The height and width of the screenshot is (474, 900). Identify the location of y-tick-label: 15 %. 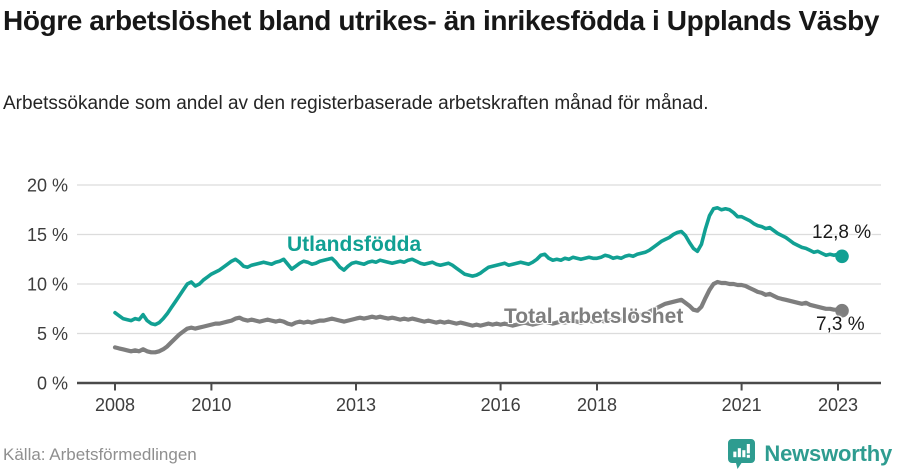
(47, 235).